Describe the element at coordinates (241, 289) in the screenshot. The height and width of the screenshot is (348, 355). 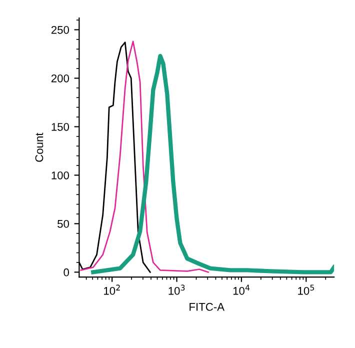
I see `x-tick-label: 10$^{4}$` at that location.